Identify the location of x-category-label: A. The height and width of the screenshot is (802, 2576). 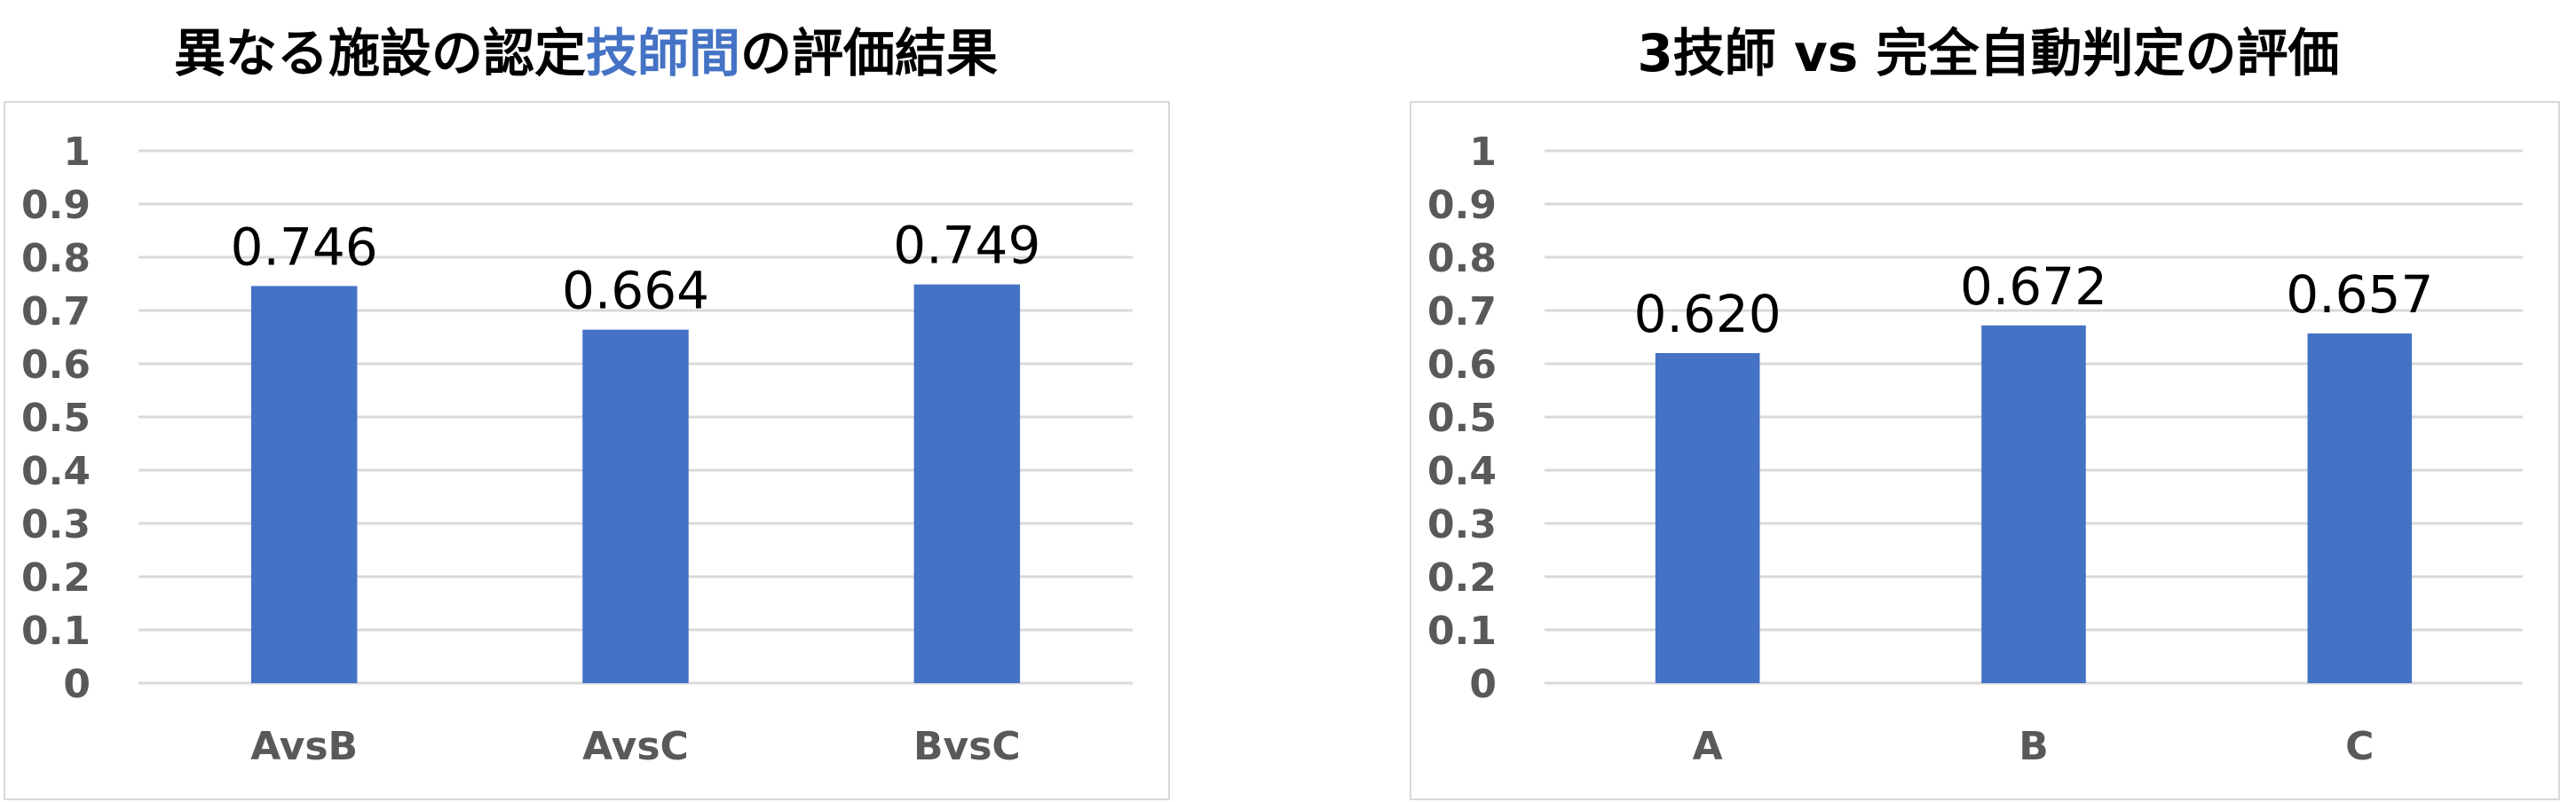
(1708, 746).